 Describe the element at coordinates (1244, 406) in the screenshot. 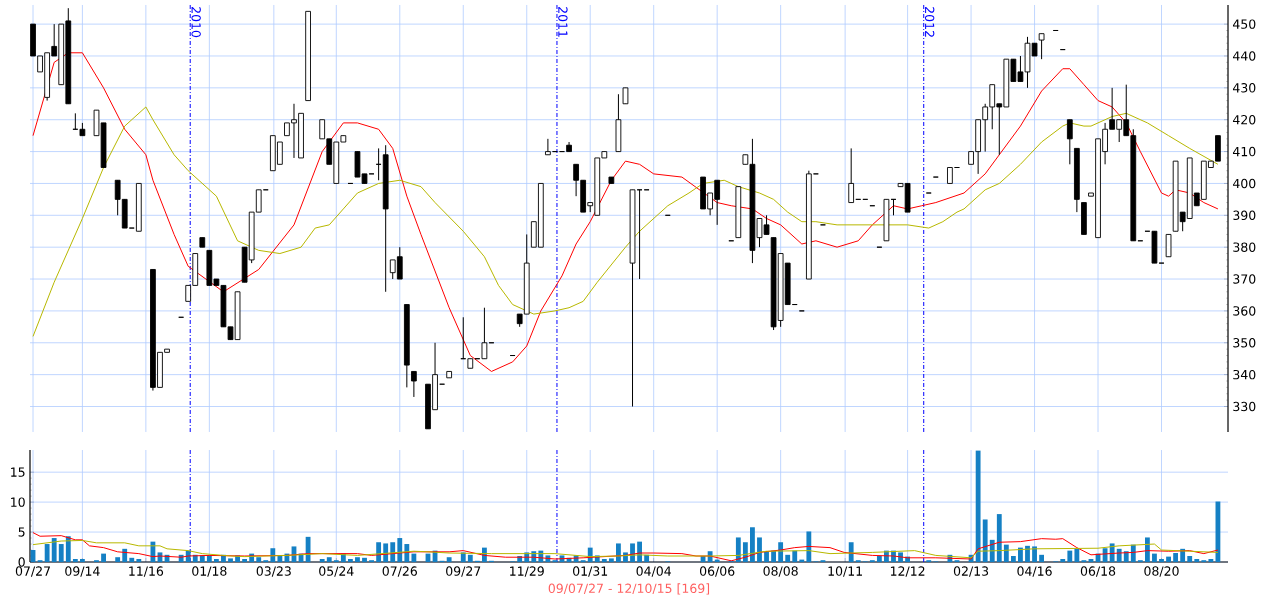

I see `y-tick-label: 330` at that location.